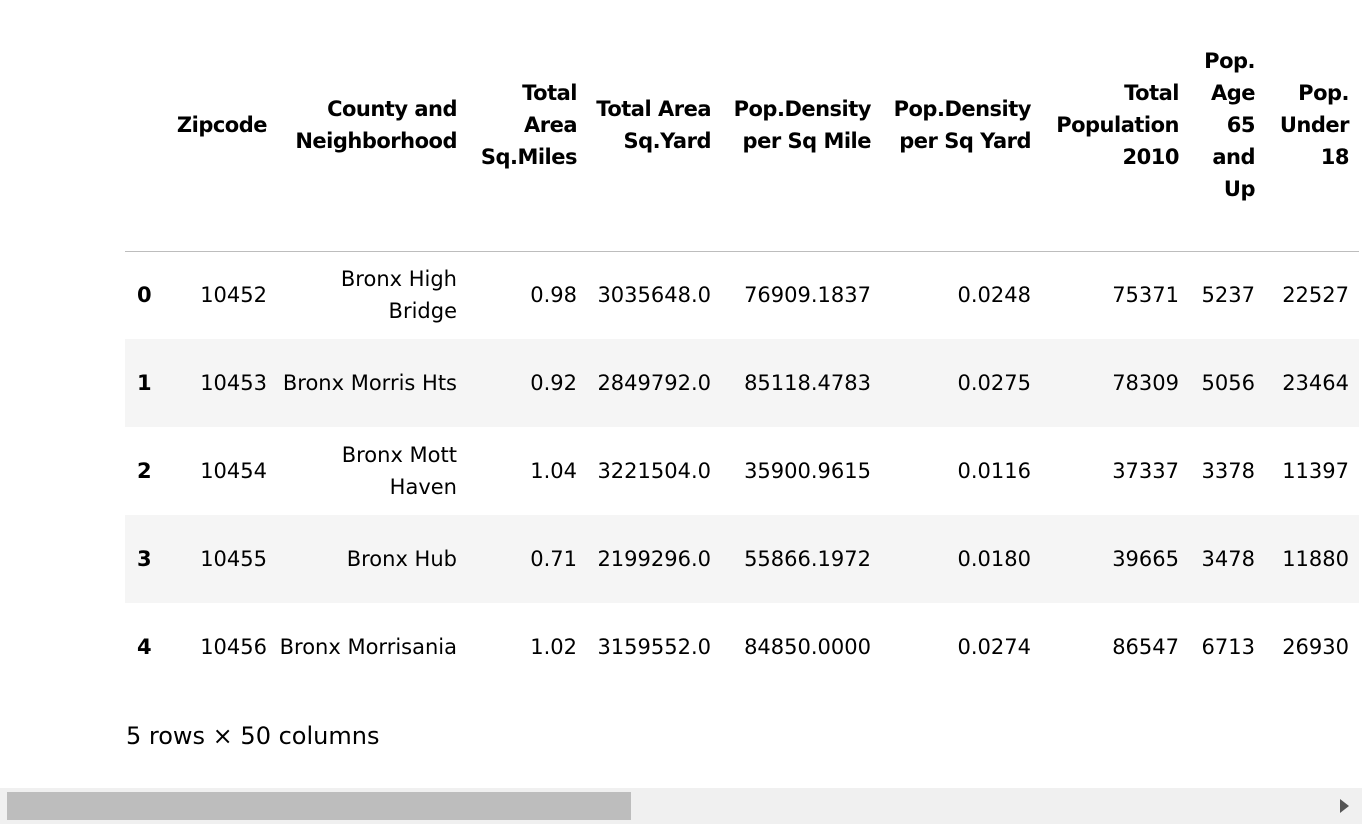 The width and height of the screenshot is (1372, 836). What do you see at coordinates (144, 647) in the screenshot?
I see `row-index: 4` at bounding box center [144, 647].